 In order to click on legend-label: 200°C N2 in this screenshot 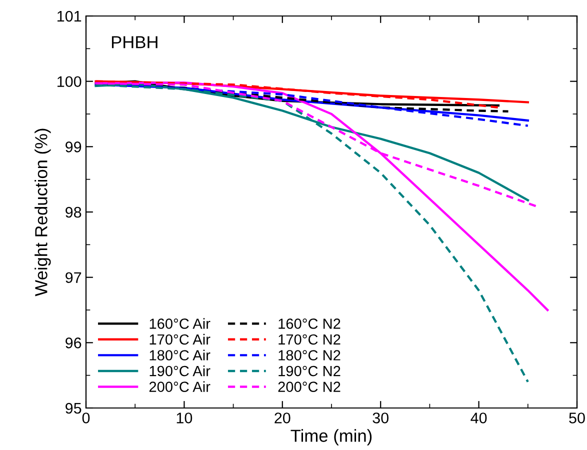, I will do `click(309, 387)`.